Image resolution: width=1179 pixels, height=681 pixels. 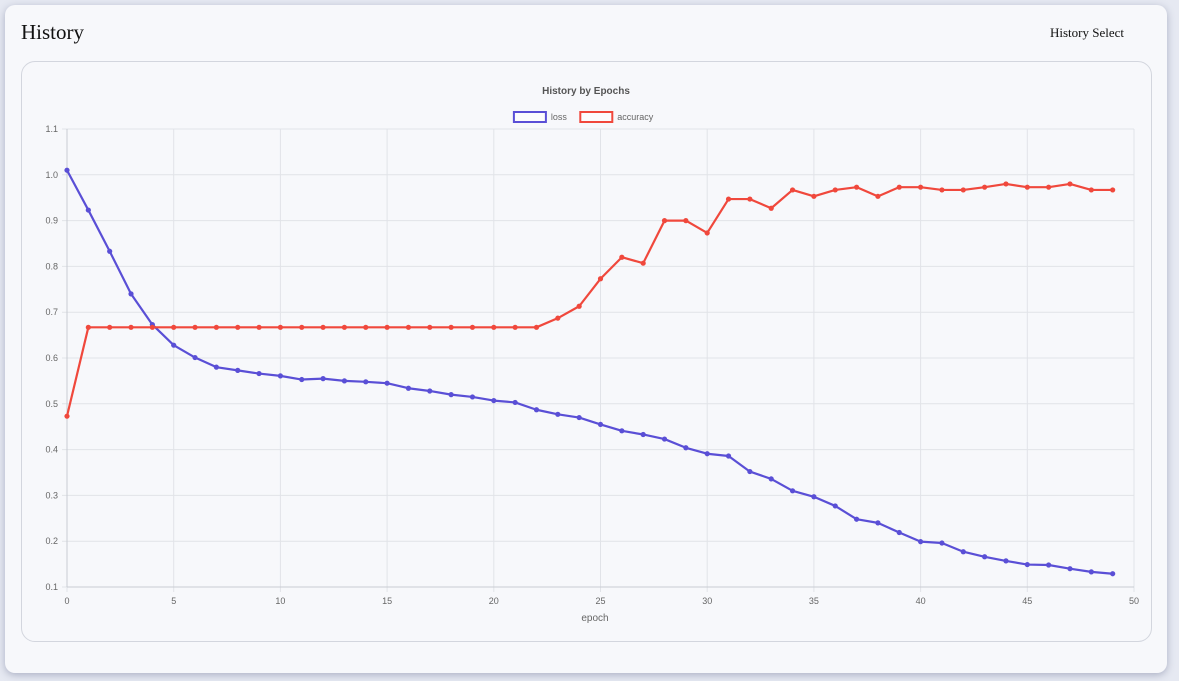 What do you see at coordinates (921, 601) in the screenshot?
I see `x-tick-label: 40` at bounding box center [921, 601].